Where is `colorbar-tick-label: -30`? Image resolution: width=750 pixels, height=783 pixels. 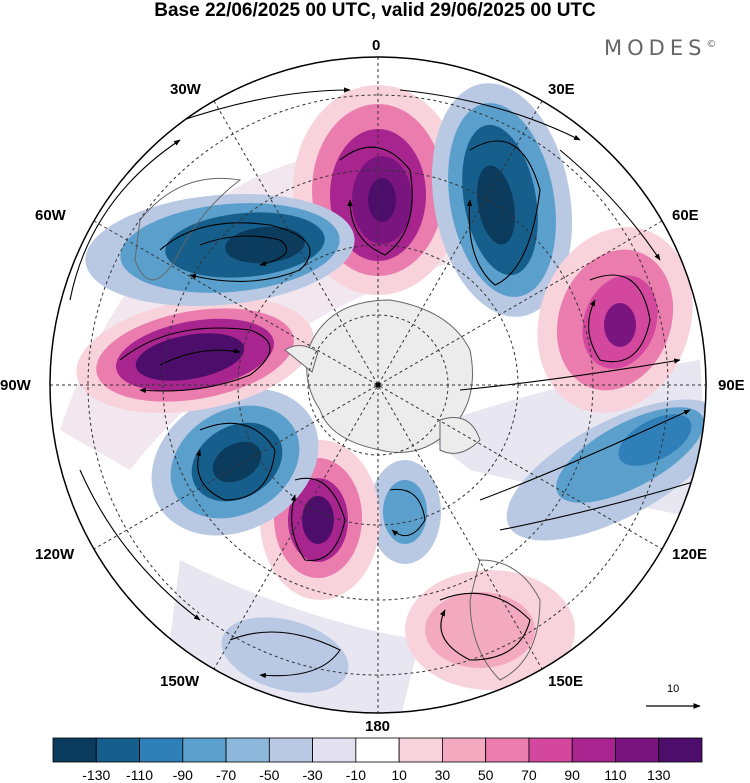 colorbar-tick-label: -30 is located at coordinates (312, 775).